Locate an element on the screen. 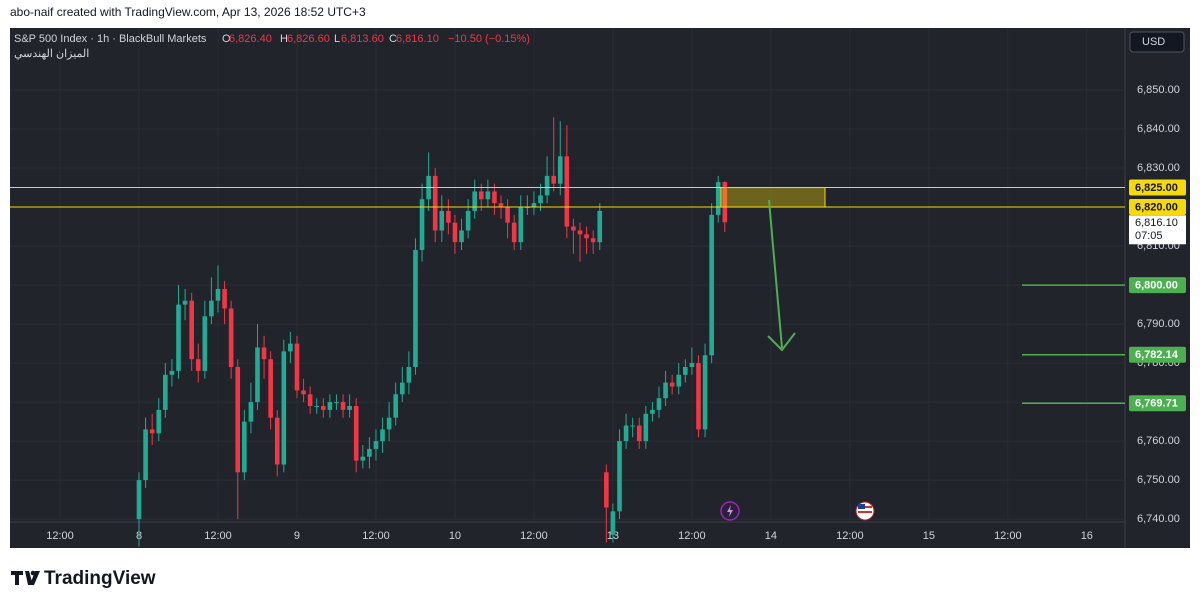 Image resolution: width=1200 pixels, height=611 pixels. level-tag-label: 6,769.71 is located at coordinates (1156, 404).